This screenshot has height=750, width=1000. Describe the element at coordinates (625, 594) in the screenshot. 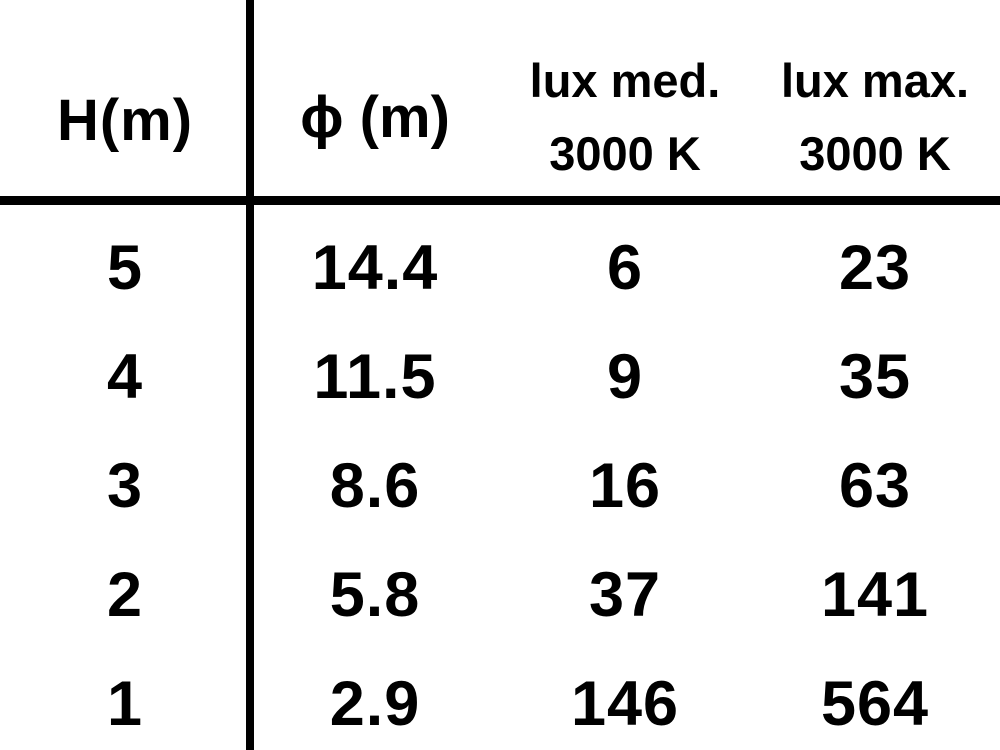

I see `cell-lux-med: 37` at that location.